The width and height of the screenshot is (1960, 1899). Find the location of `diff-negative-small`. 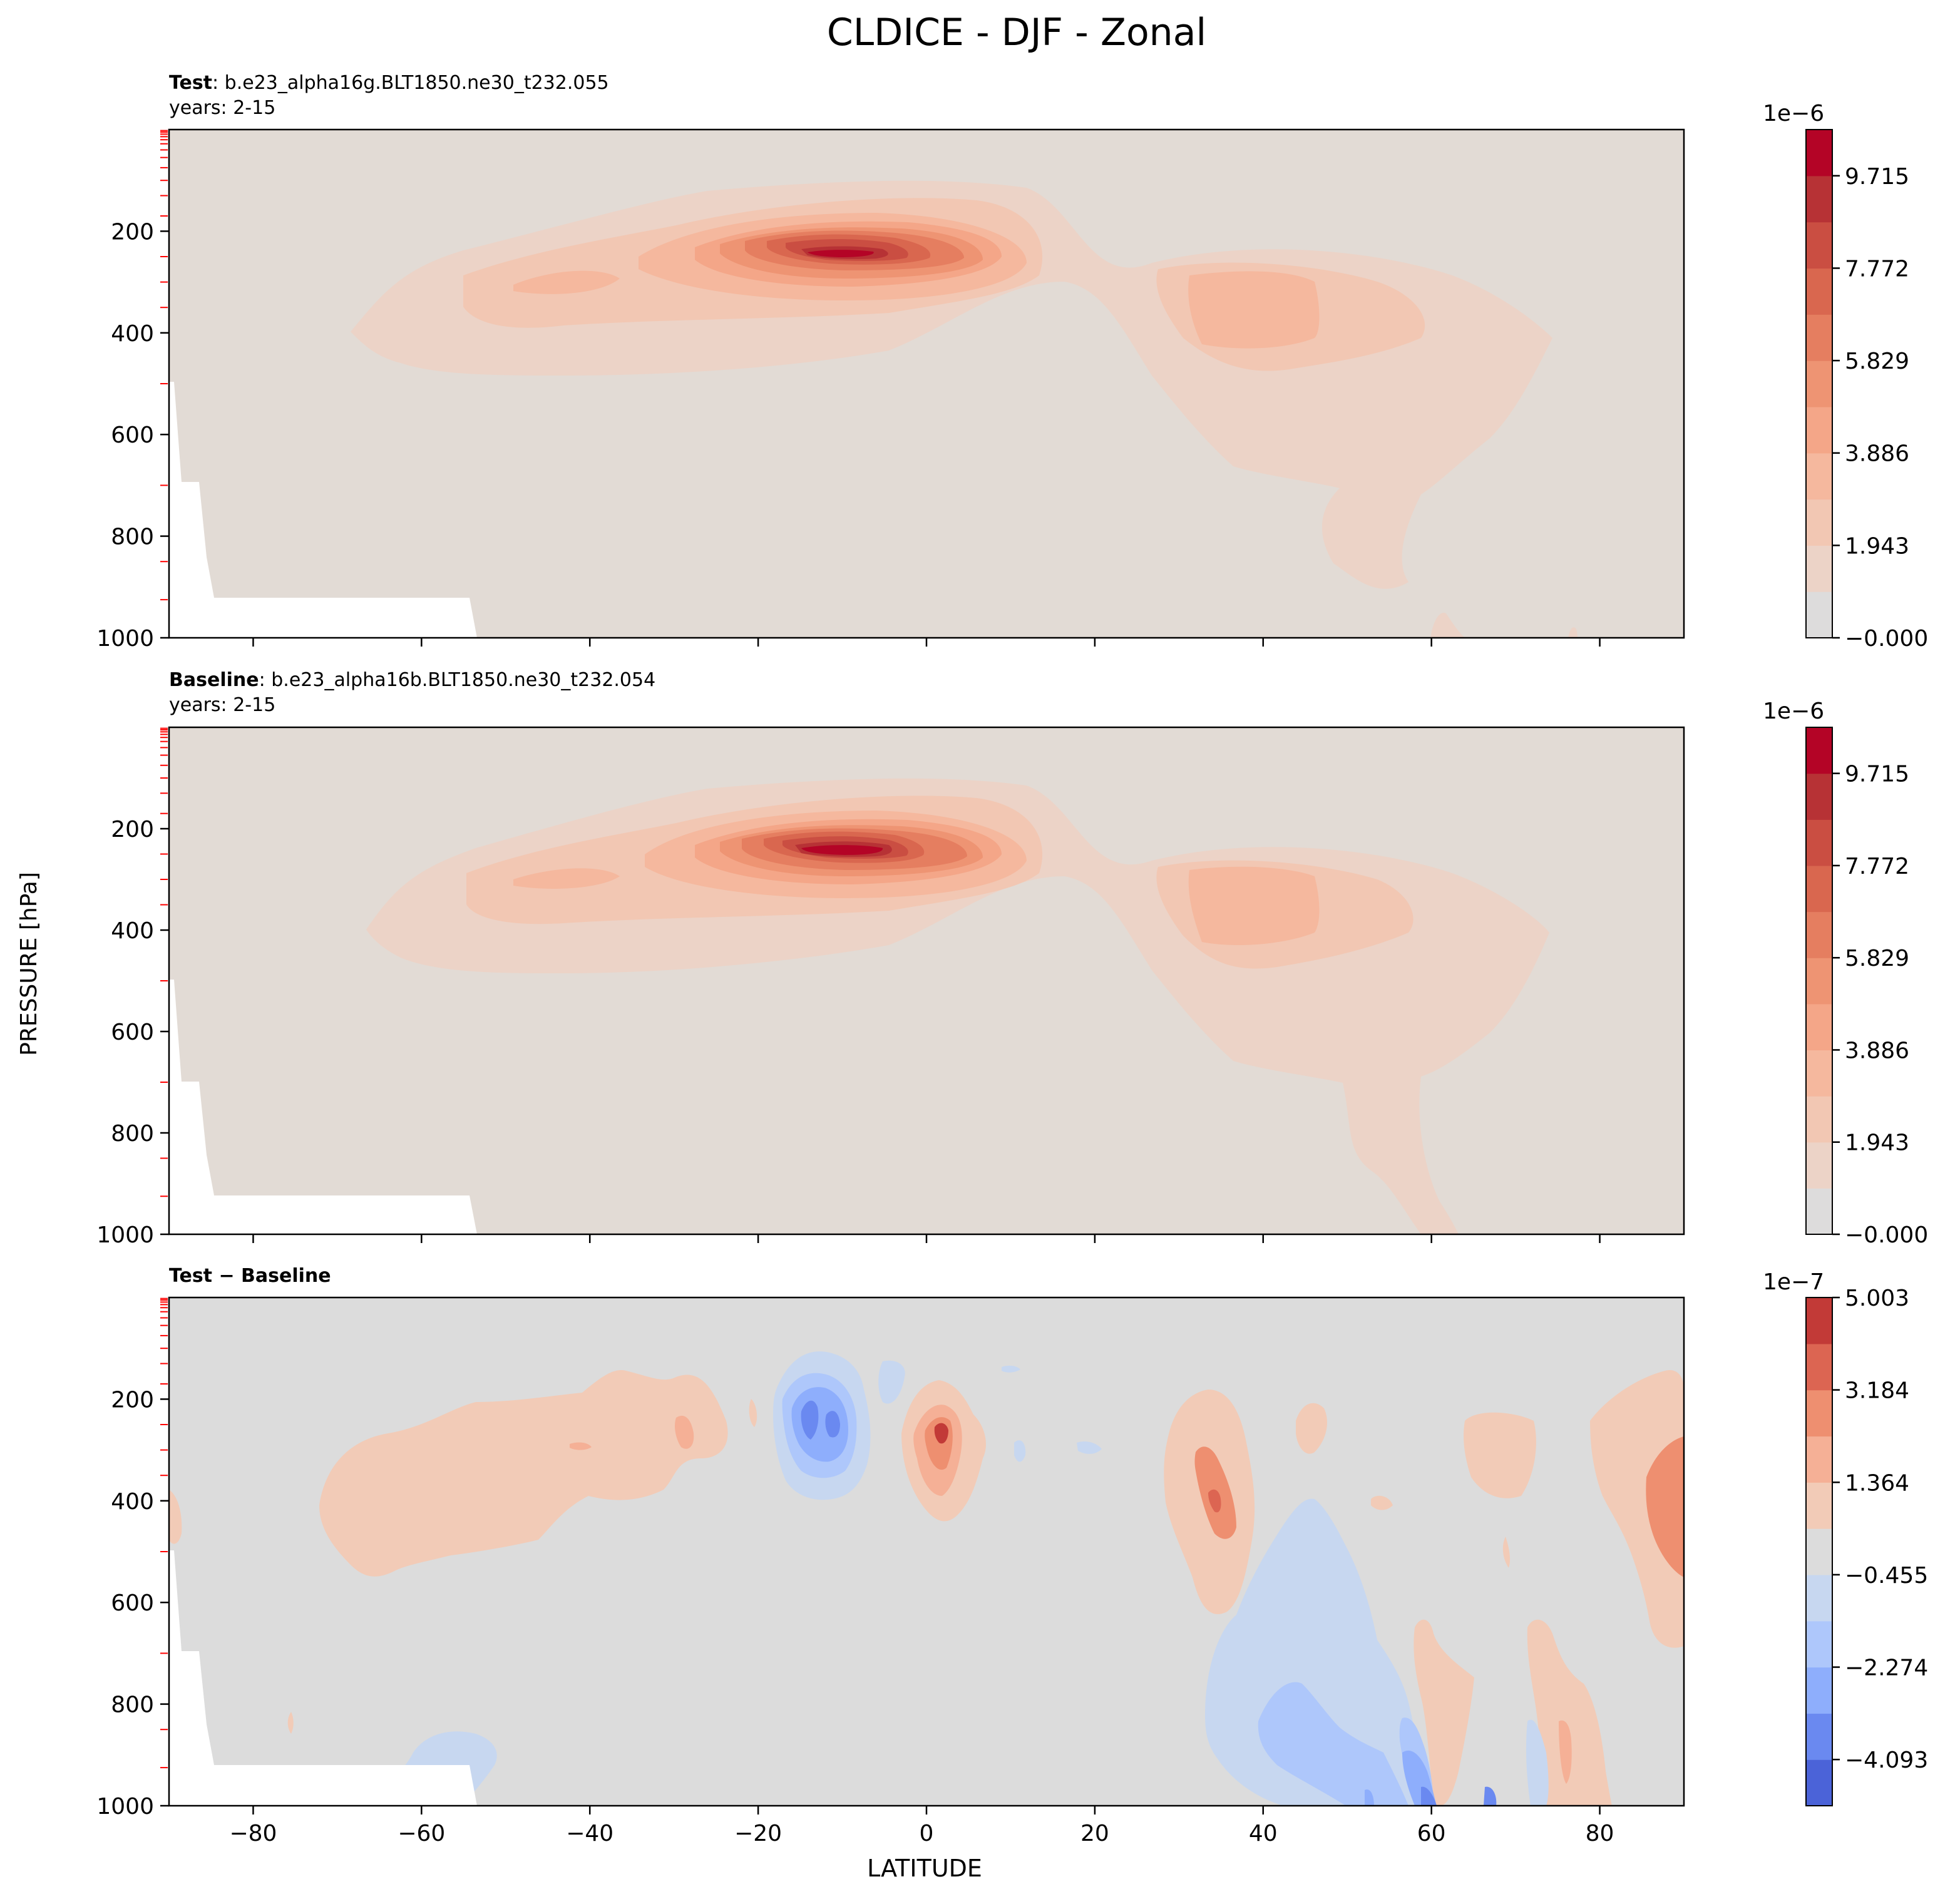

diff-negative-small is located at coordinates (1052, 1413).